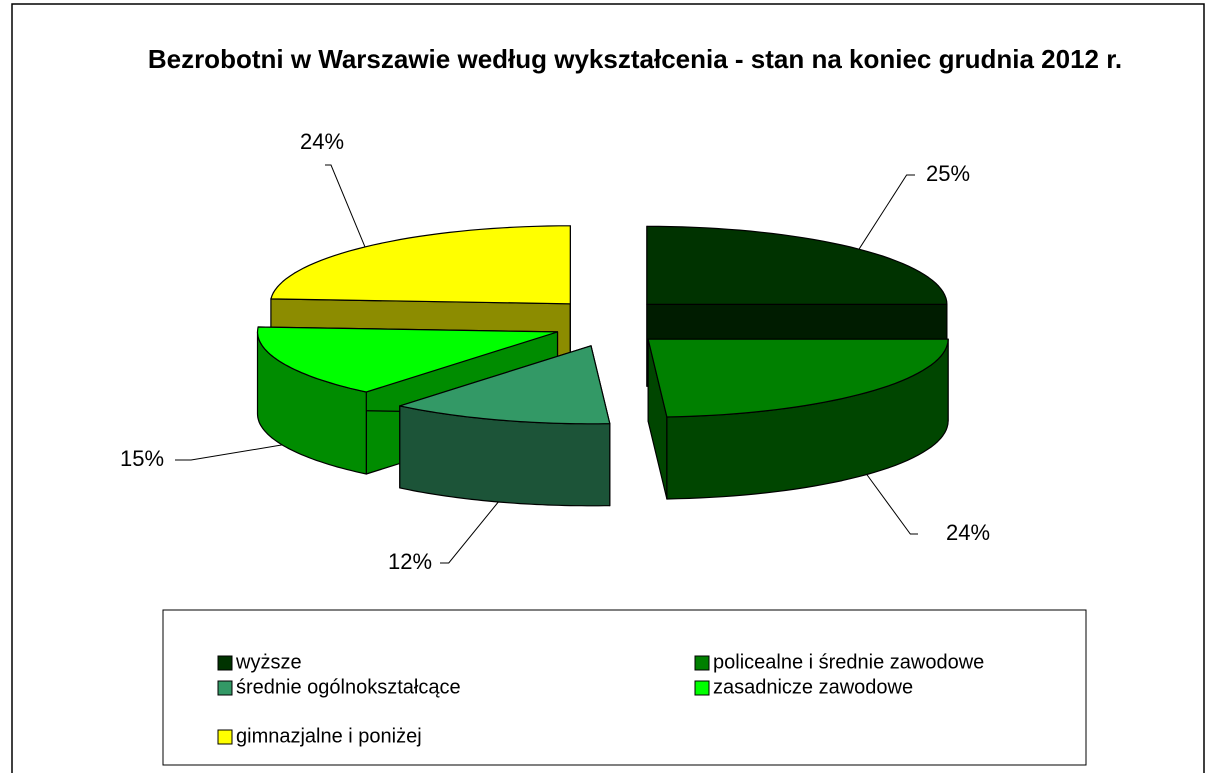 This screenshot has width=1217, height=773. Describe the element at coordinates (410, 561) in the screenshot. I see `data-label: 12%` at that location.